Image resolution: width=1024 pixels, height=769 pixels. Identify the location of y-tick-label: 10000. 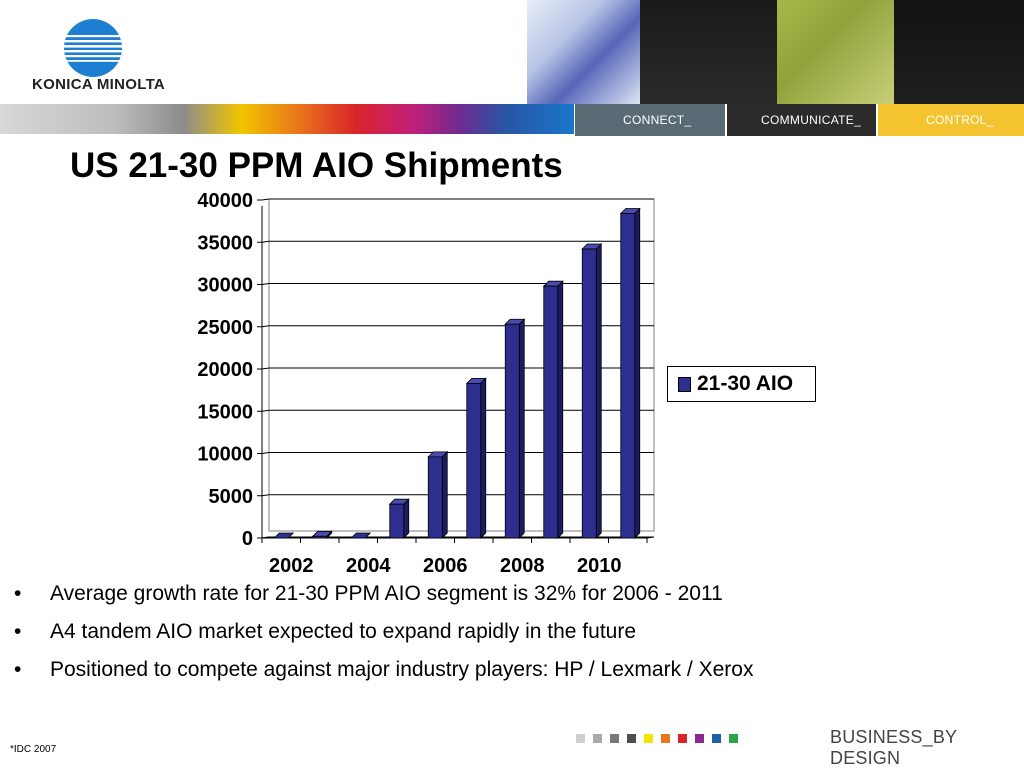
(225, 455).